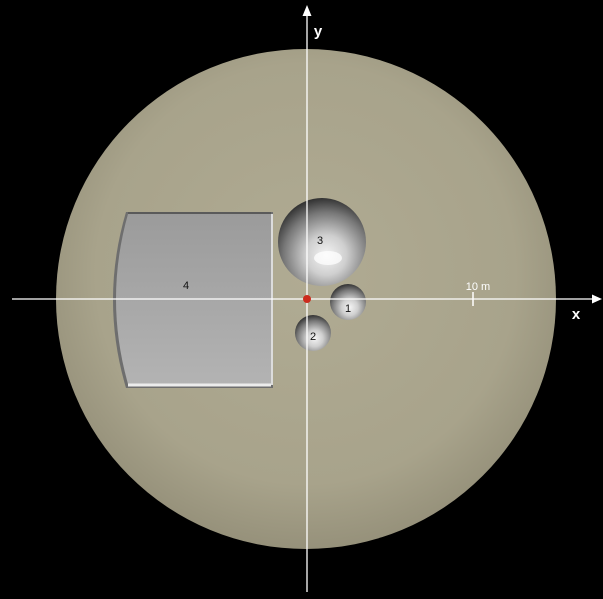  What do you see at coordinates (597, 299) in the screenshot?
I see `x-axis-arrowhead` at bounding box center [597, 299].